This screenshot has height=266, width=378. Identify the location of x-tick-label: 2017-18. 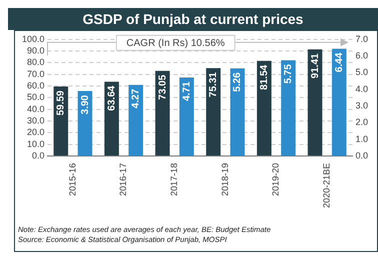
(174, 179).